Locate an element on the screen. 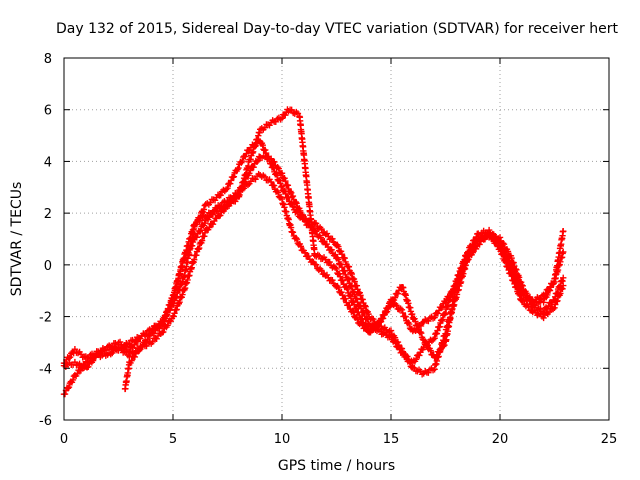  x-tick-label: 25 is located at coordinates (609, 439).